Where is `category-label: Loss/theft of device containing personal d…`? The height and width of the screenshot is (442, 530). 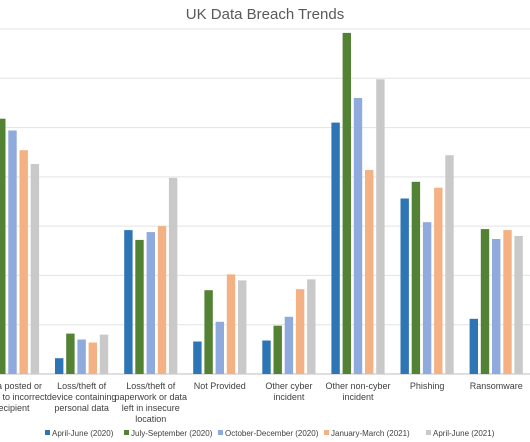 category-label: Loss/theft of device containing personal d… is located at coordinates (82, 397).